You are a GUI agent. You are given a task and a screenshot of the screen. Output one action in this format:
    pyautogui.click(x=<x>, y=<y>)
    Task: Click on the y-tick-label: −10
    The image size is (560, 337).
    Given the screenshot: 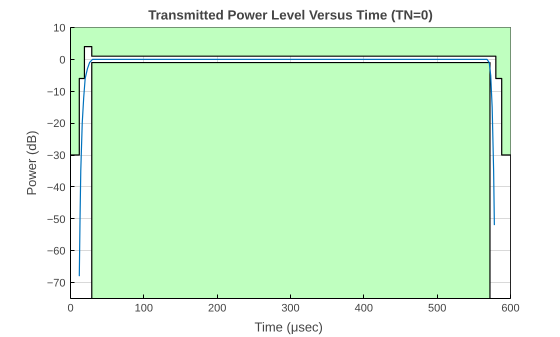 What is the action you would take?
    pyautogui.click(x=56, y=92)
    